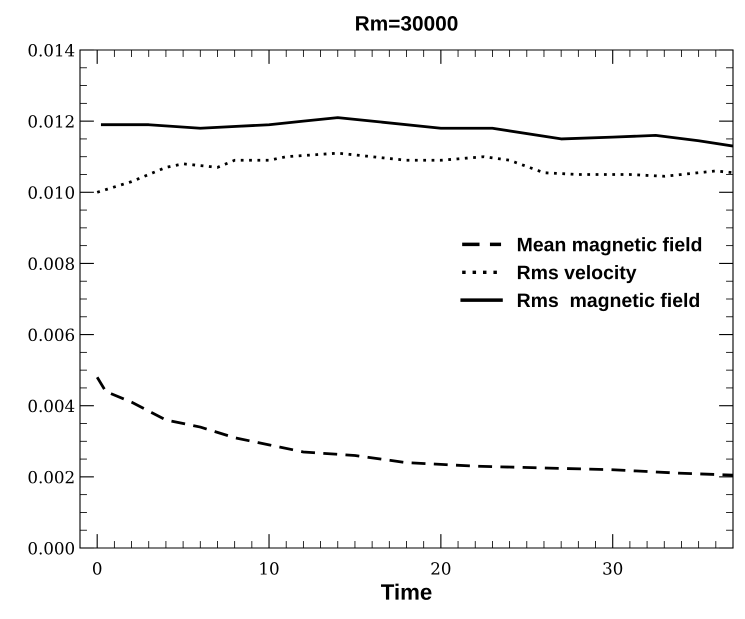  What do you see at coordinates (577, 274) in the screenshot?
I see `legend-label: Rms velocity` at bounding box center [577, 274].